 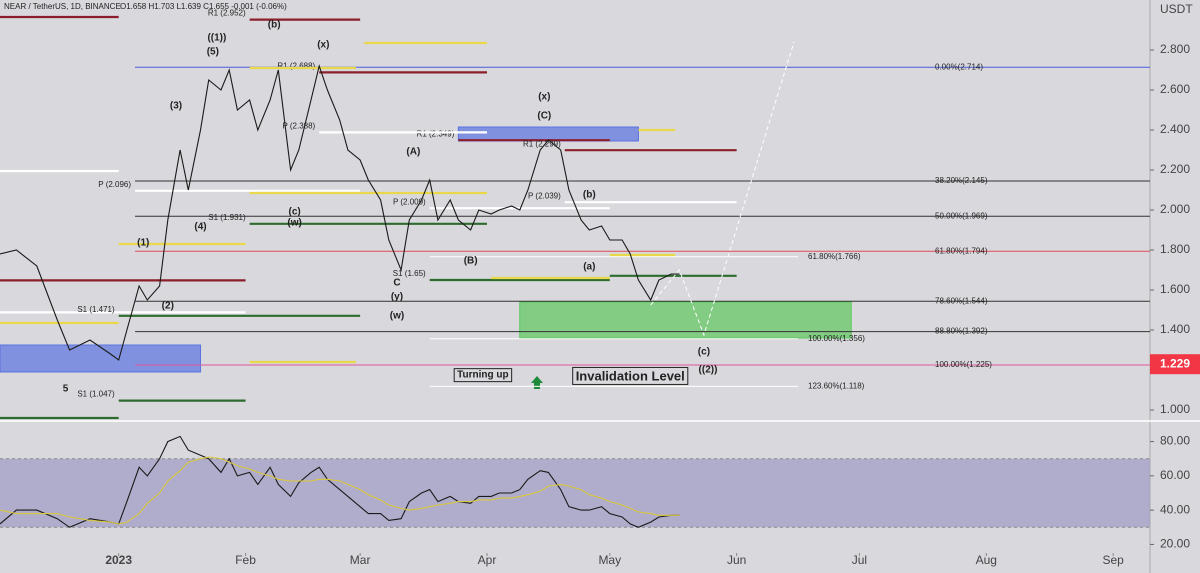 I want to click on y-tick-label: 20.00, so click(x=1175, y=544).